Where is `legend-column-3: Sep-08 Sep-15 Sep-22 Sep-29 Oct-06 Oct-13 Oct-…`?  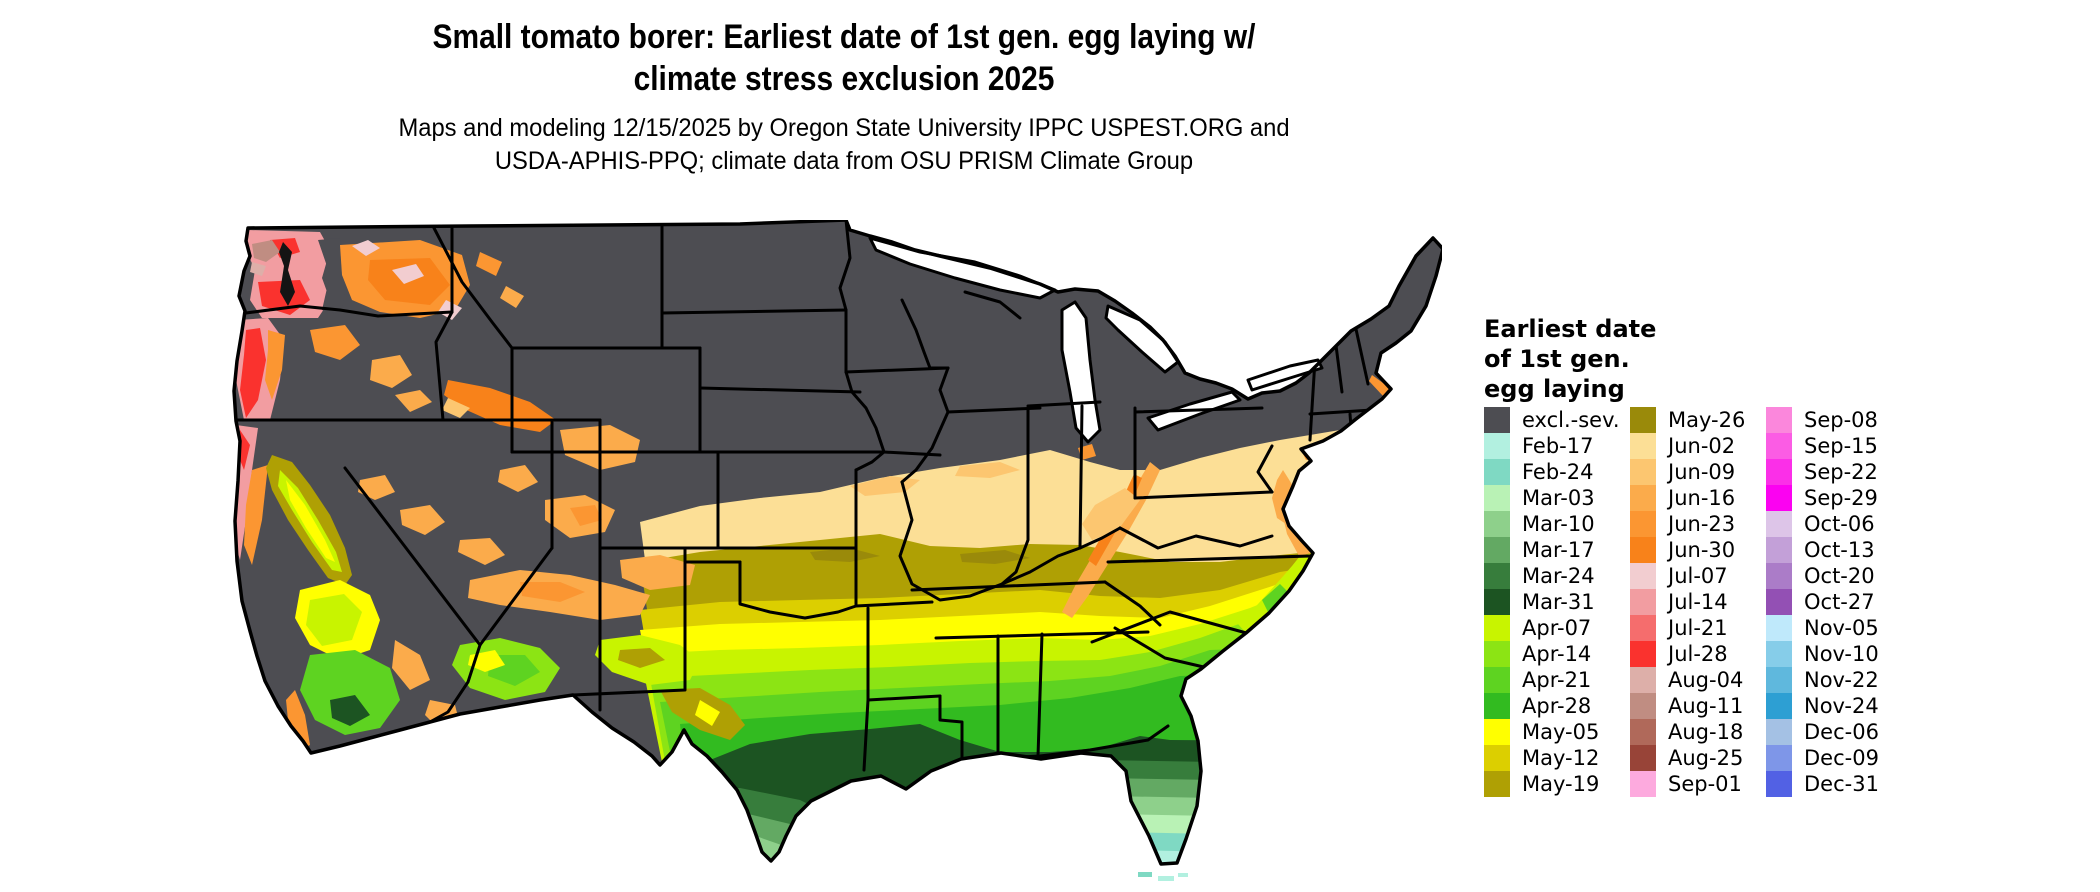
legend-column-3: Sep-08 Sep-15 Sep-22 Sep-29 Oct-06 Oct-13 Oct-… is located at coordinates (1822, 602).